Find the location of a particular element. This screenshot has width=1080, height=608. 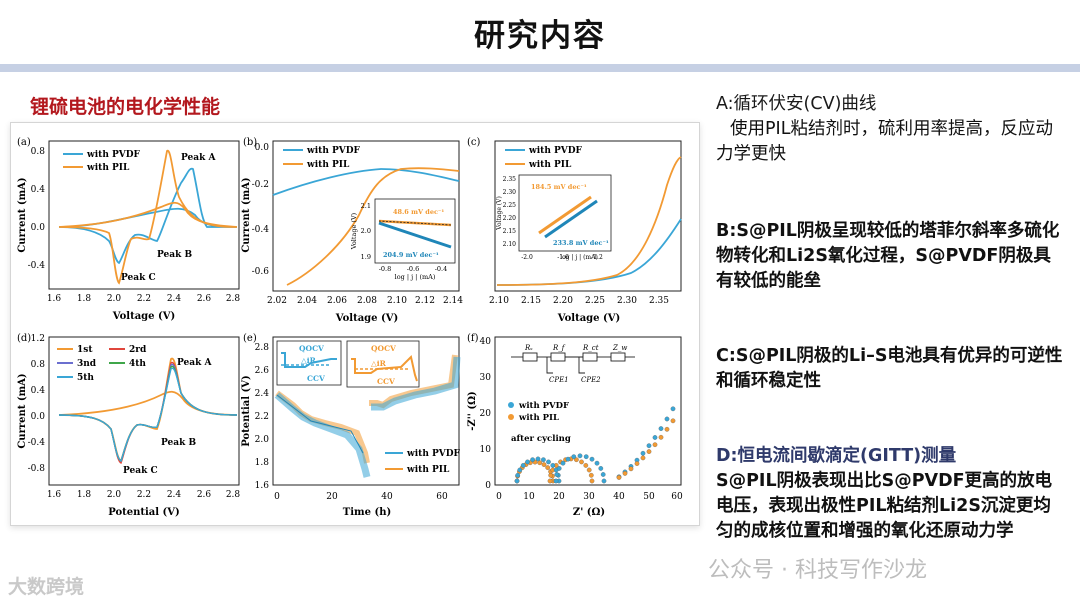

panel-a-xtick: 1.6 is located at coordinates (54, 299).